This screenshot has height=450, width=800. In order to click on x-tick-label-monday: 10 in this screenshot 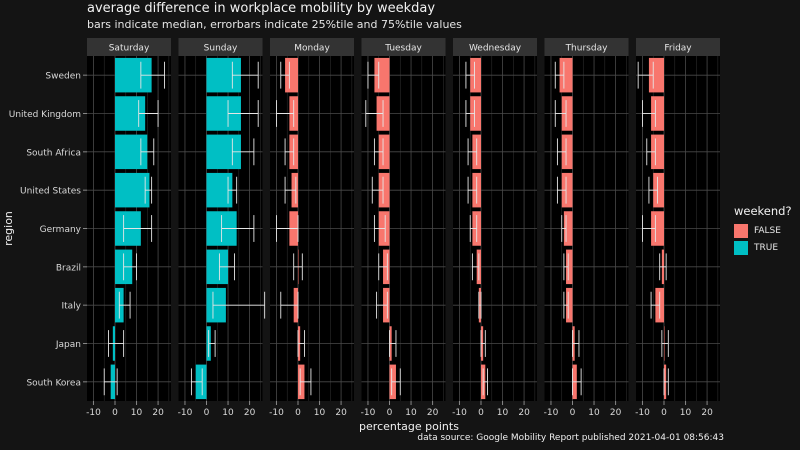, I will do `click(320, 413)`.